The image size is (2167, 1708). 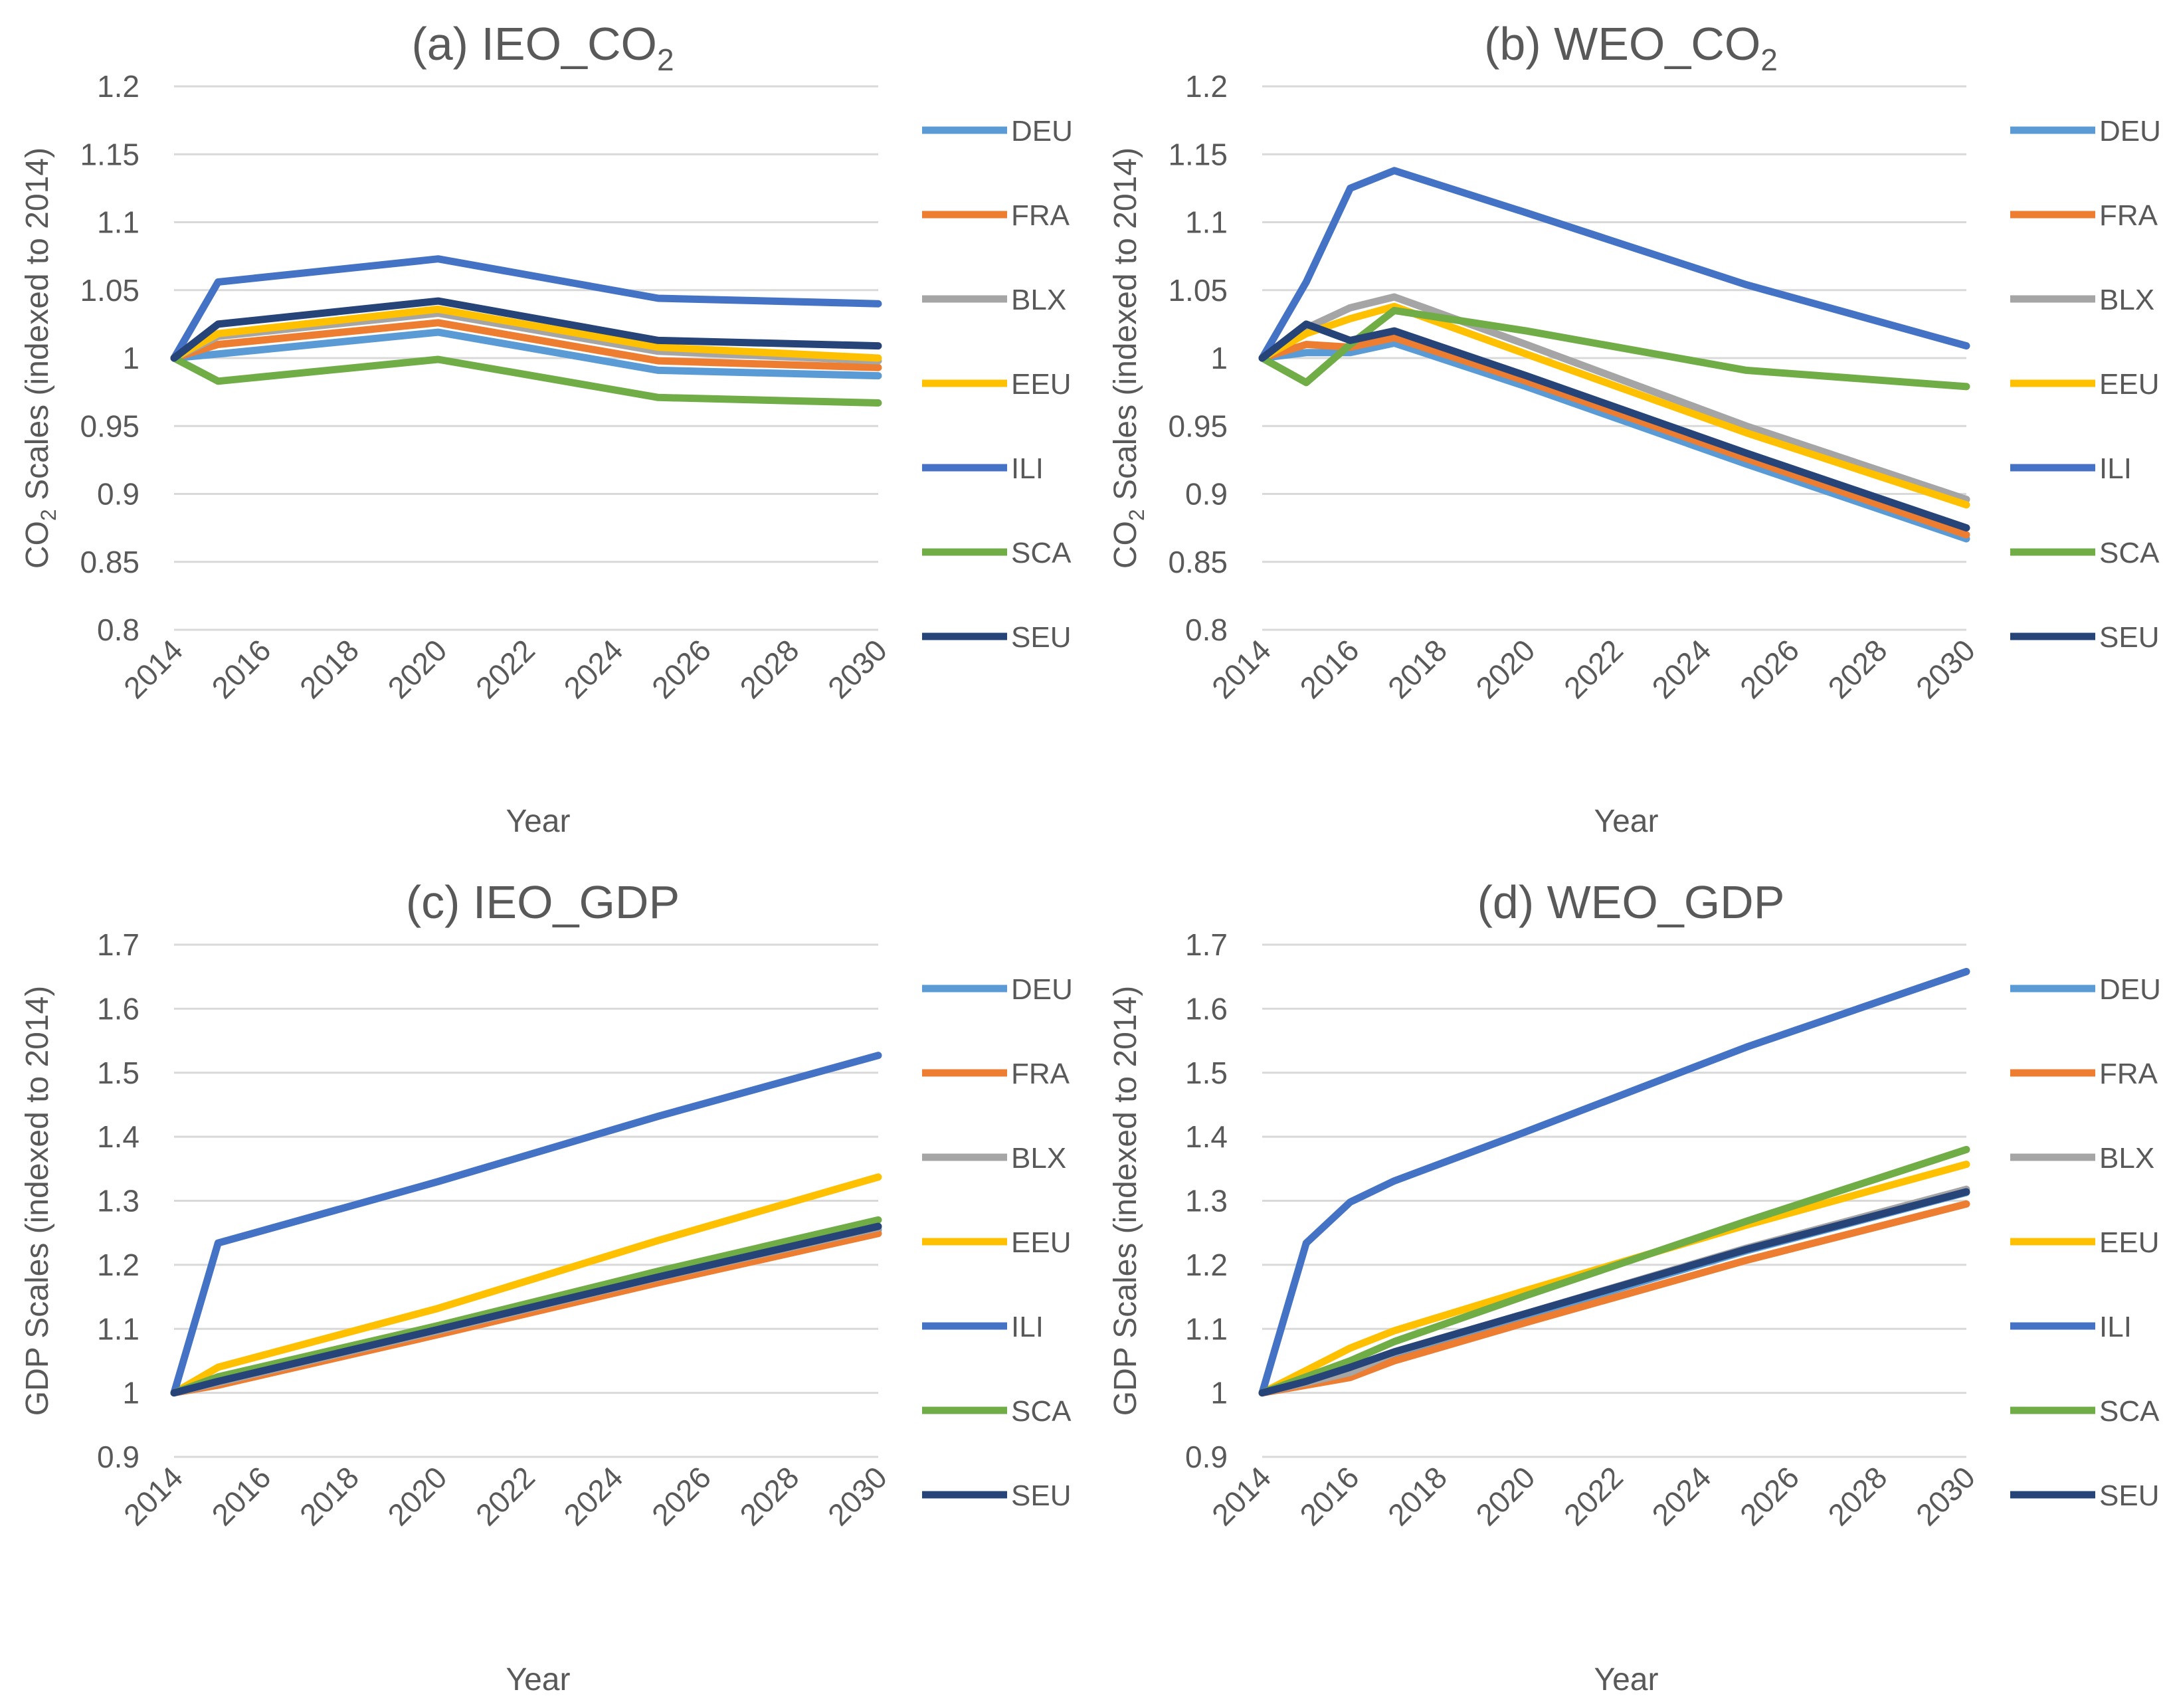 I want to click on series-line-fra, so click(x=1614, y=436).